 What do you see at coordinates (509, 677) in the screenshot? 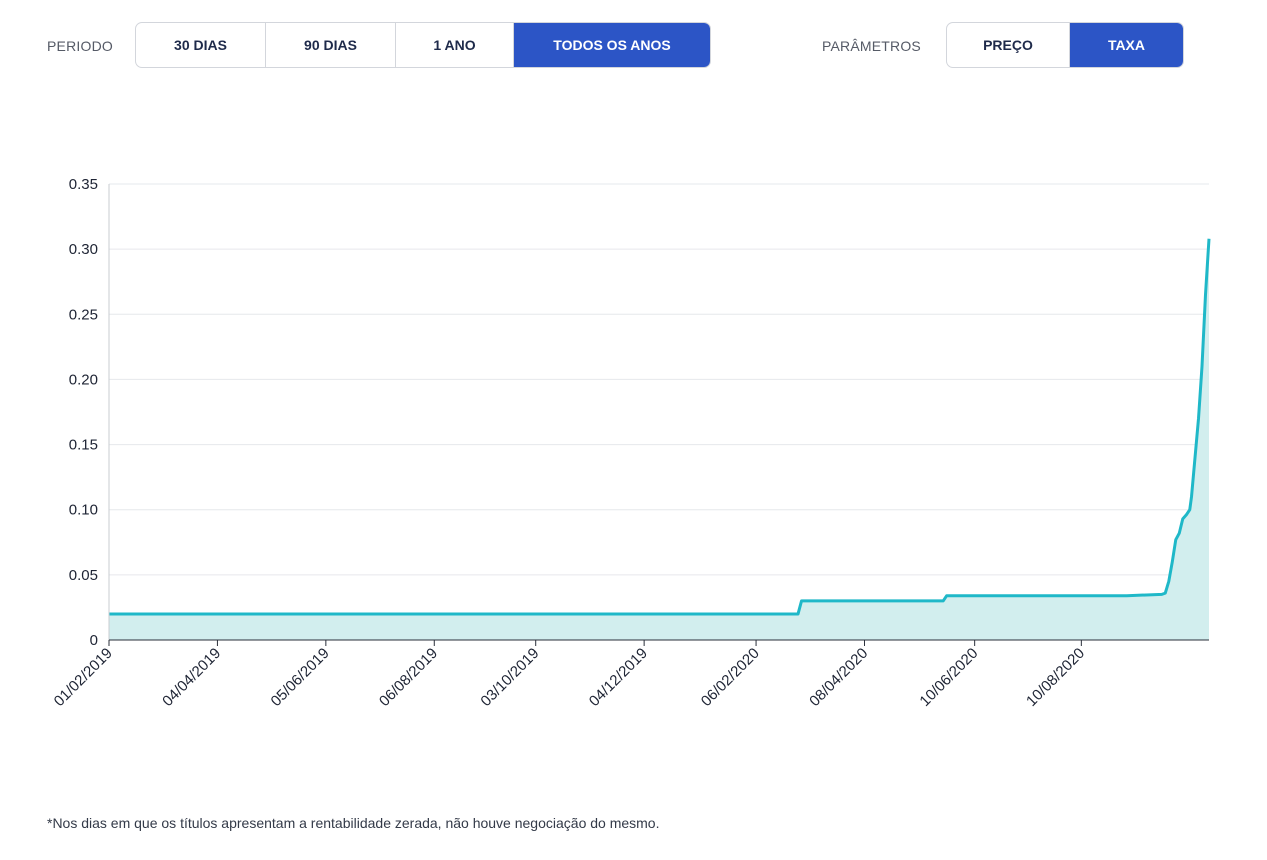
I see `x-tick-label: 03/10/2019` at bounding box center [509, 677].